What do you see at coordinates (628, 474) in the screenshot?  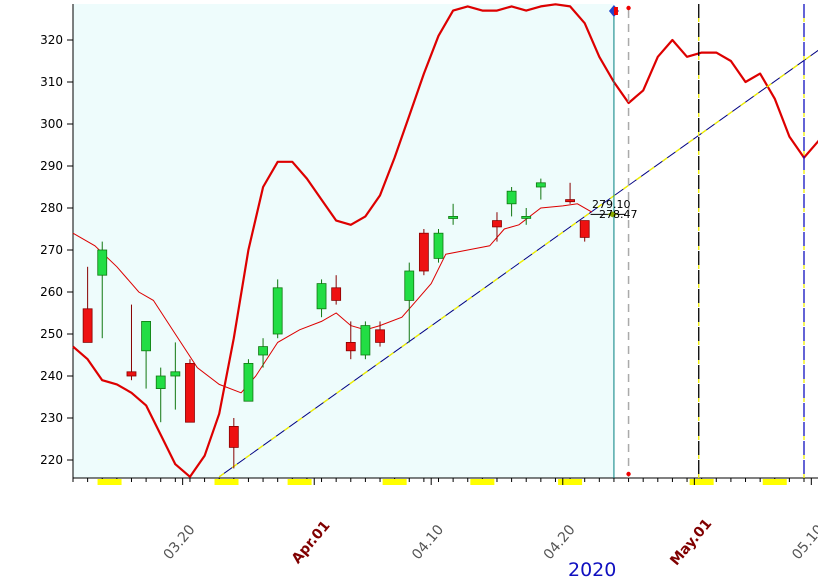 I see `projection-bottom-dot` at bounding box center [628, 474].